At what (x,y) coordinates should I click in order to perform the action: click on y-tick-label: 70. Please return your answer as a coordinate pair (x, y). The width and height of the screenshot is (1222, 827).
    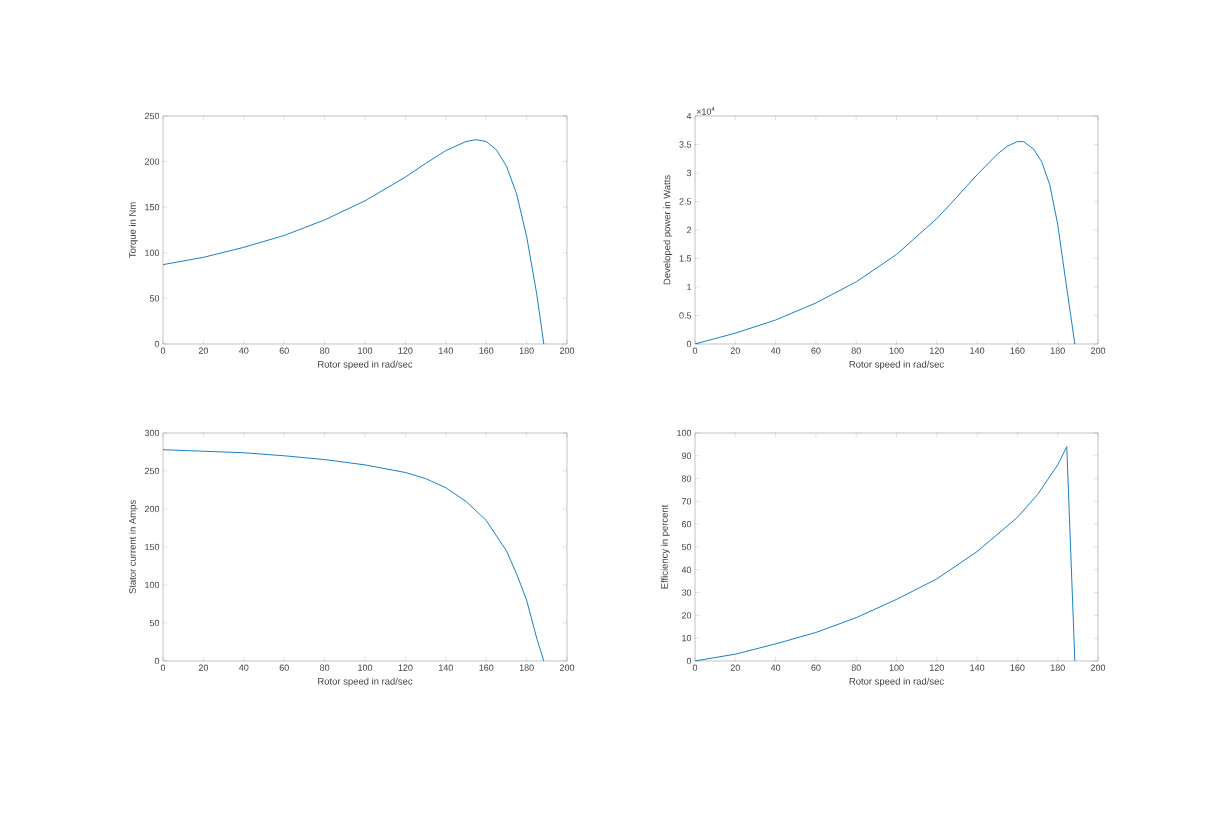
    Looking at the image, I should click on (686, 501).